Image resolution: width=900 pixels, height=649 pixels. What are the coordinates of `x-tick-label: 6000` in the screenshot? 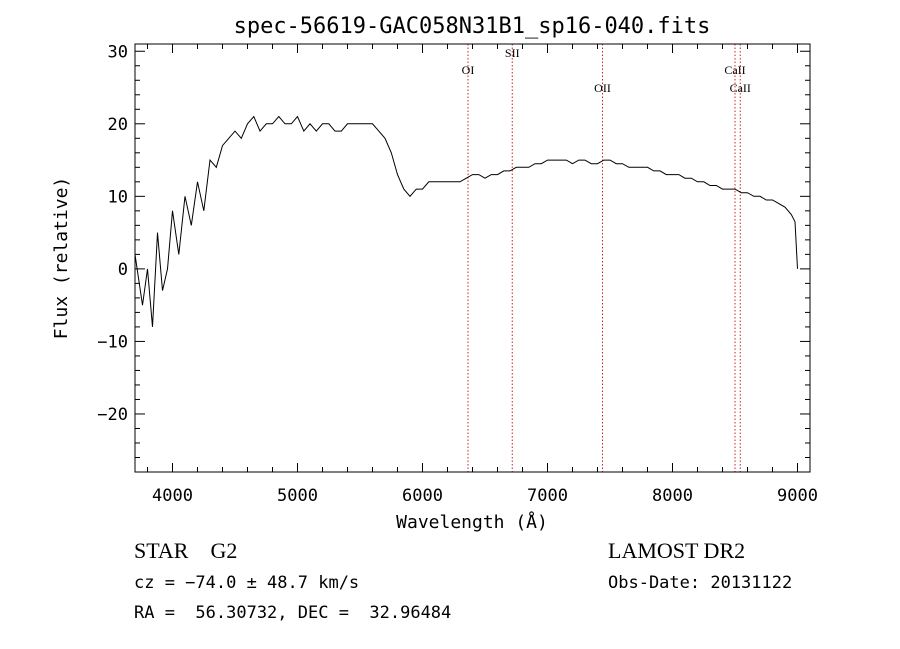 It's located at (422, 496).